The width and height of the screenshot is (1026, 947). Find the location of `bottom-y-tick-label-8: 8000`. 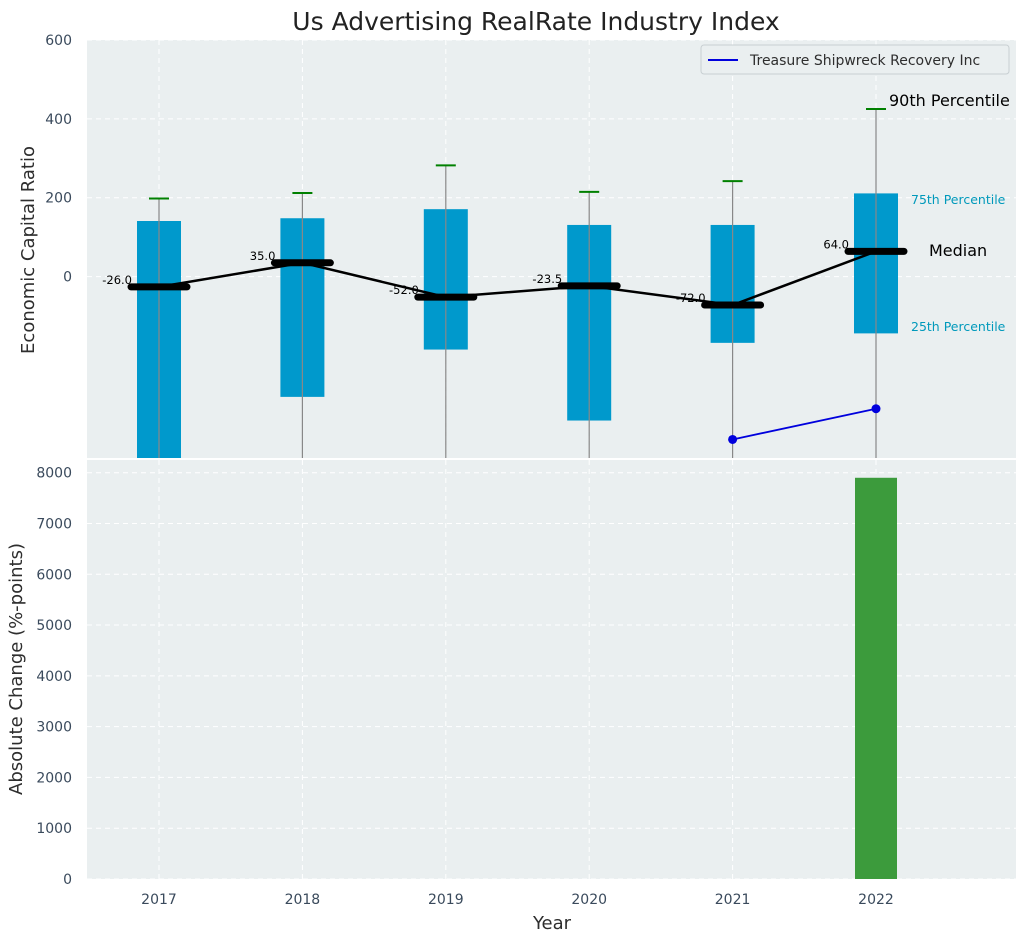

bottom-y-tick-label-8: 8000 is located at coordinates (54, 474).